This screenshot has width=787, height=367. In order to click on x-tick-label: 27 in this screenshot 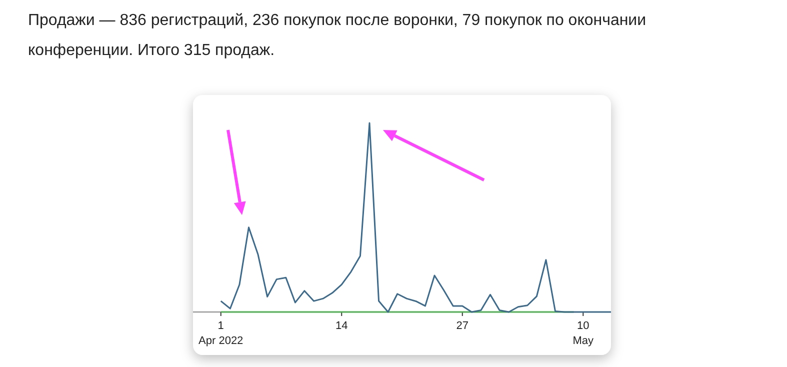, I will do `click(462, 326)`.